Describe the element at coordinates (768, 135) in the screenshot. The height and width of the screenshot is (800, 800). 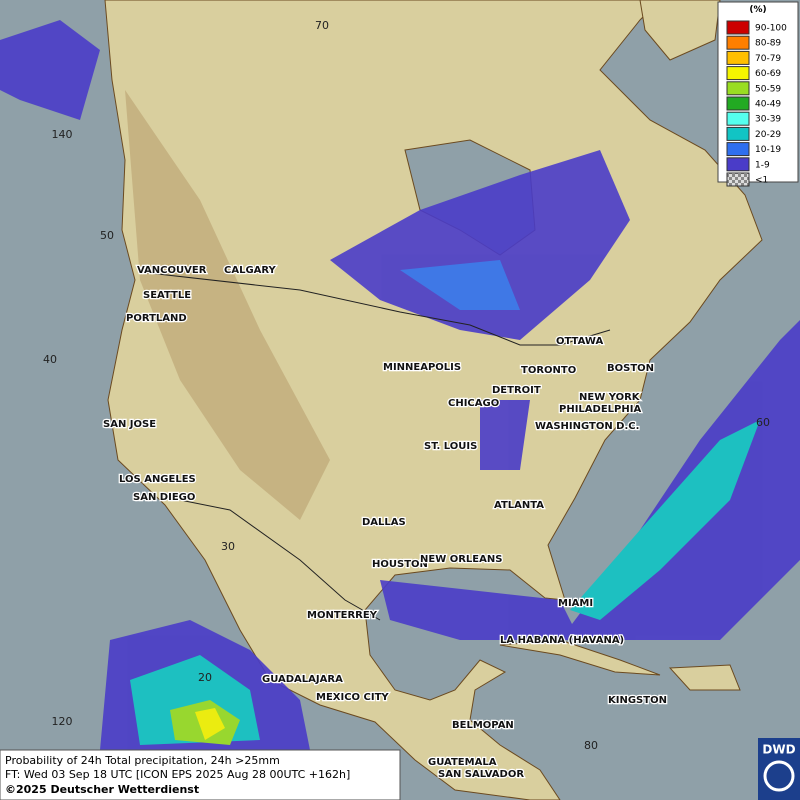
I see `legend-label: 20-29` at that location.